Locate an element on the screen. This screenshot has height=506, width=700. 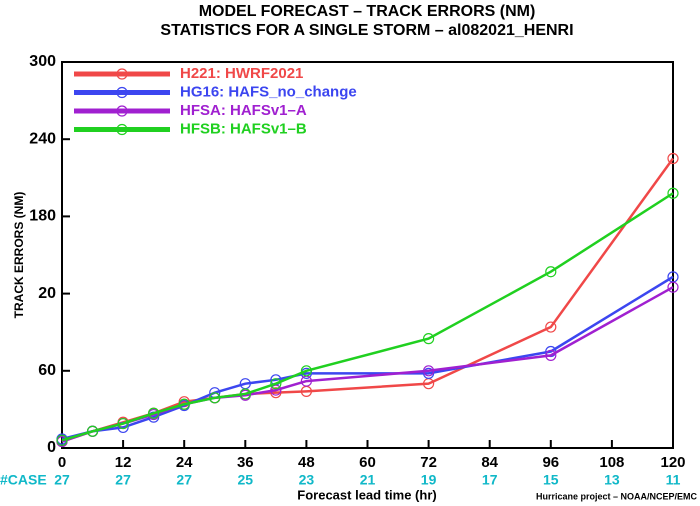
case-count: 13 is located at coordinates (612, 480).